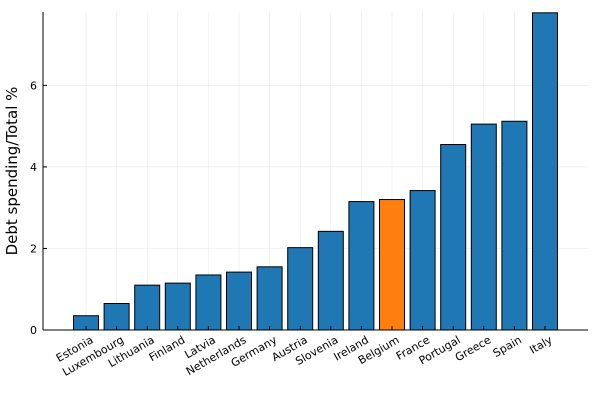  Describe the element at coordinates (392, 265) in the screenshot. I see `bar-belgium` at that location.